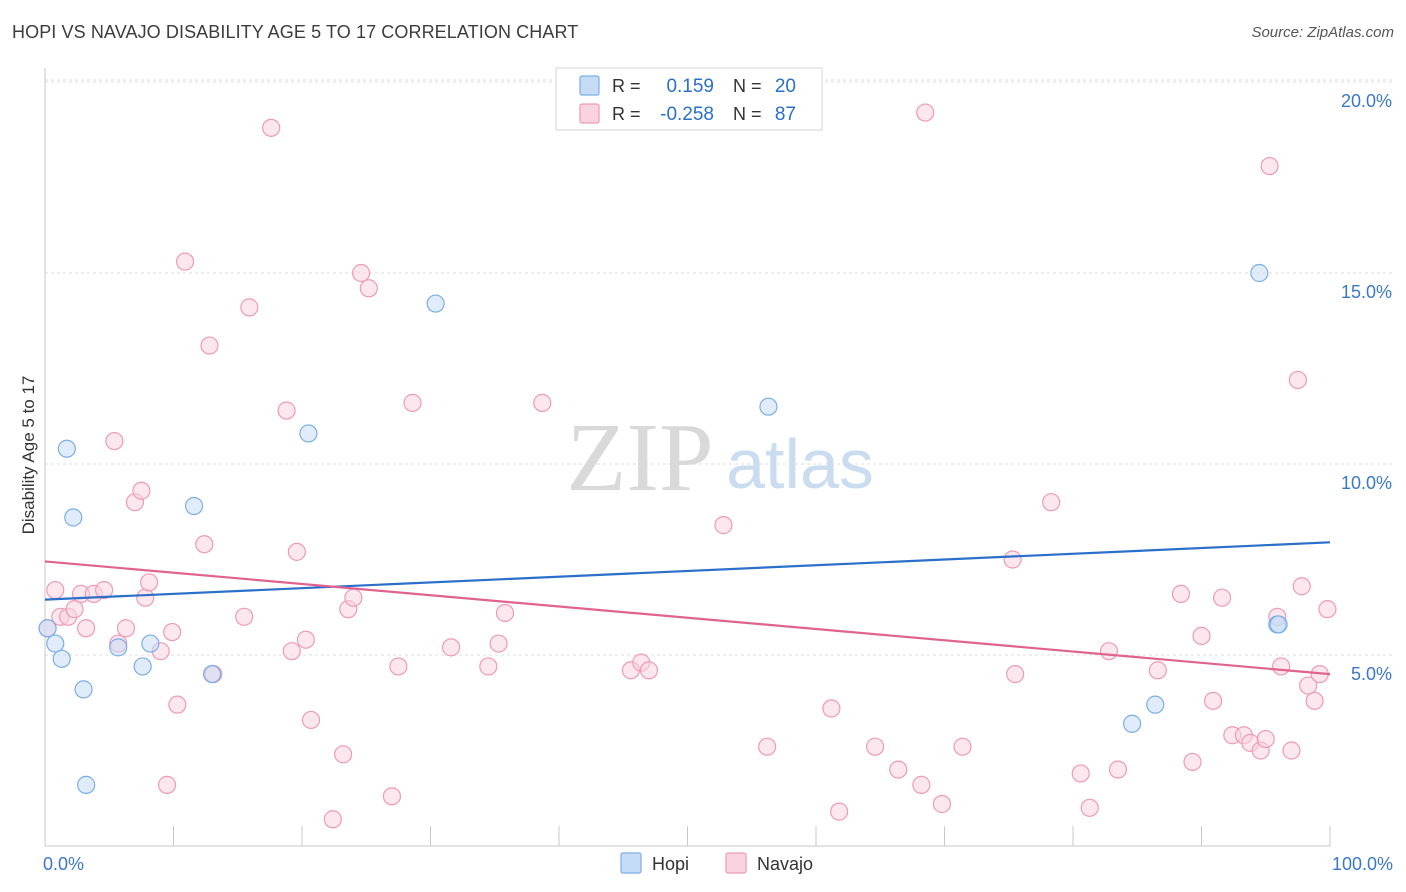  Describe the element at coordinates (690, 86) in the screenshot. I see `hopi-r-value: 0.159` at that location.